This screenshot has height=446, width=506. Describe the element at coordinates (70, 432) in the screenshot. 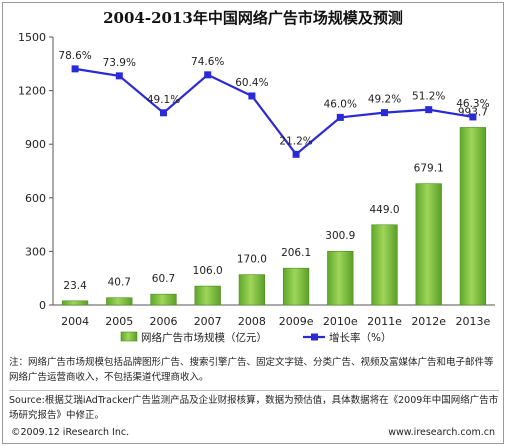

I see `copyright: ©2009.12 iResearch Inc.` at that location.